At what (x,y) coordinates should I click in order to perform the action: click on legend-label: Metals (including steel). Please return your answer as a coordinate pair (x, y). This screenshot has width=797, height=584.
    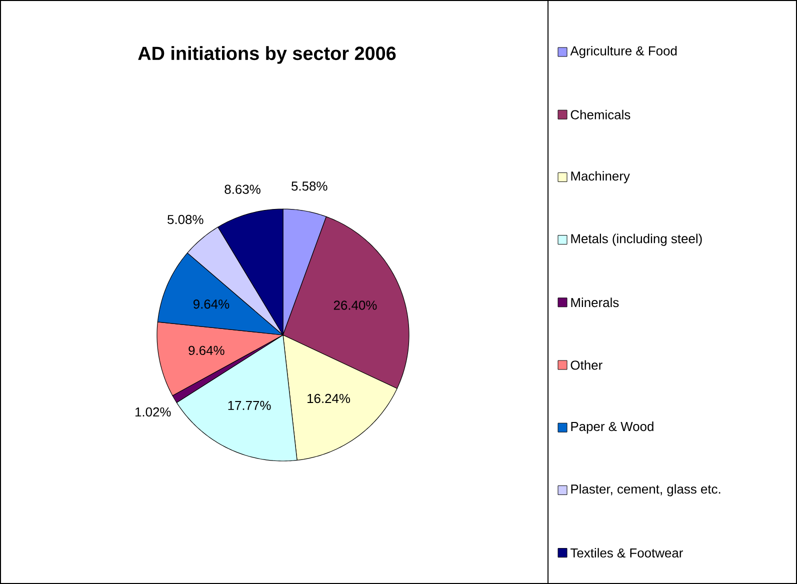
    Looking at the image, I should click on (636, 240).